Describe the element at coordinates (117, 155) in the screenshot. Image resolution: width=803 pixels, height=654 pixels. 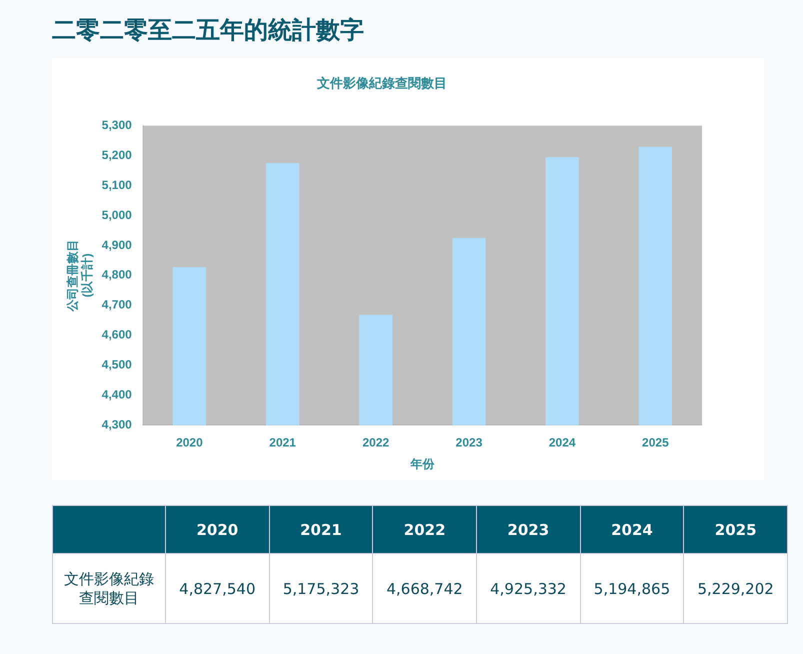
I see `y-tick-label: 5,200` at that location.